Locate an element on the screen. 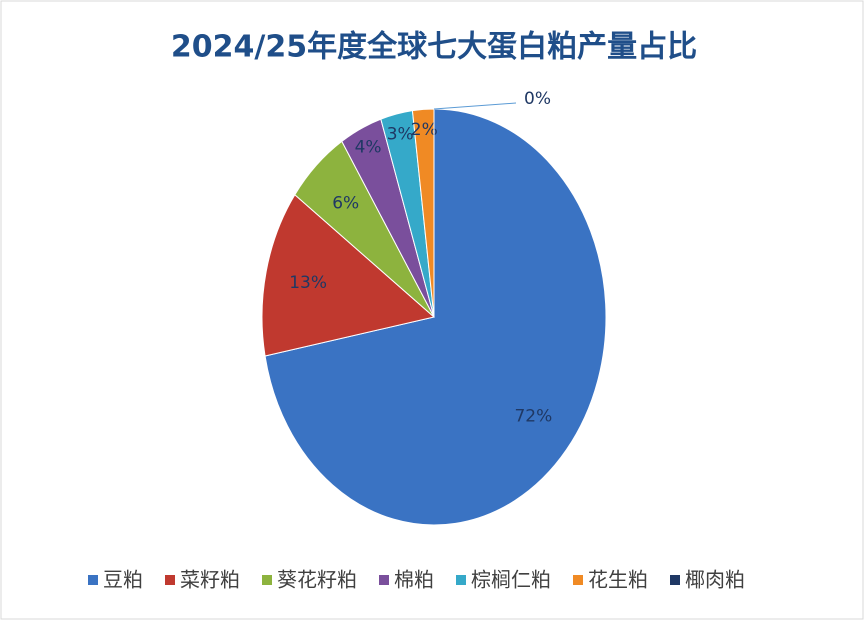 The height and width of the screenshot is (621, 865). chart-title: 2024/25年度全球七大蛋白粕产量占比 is located at coordinates (434, 47).